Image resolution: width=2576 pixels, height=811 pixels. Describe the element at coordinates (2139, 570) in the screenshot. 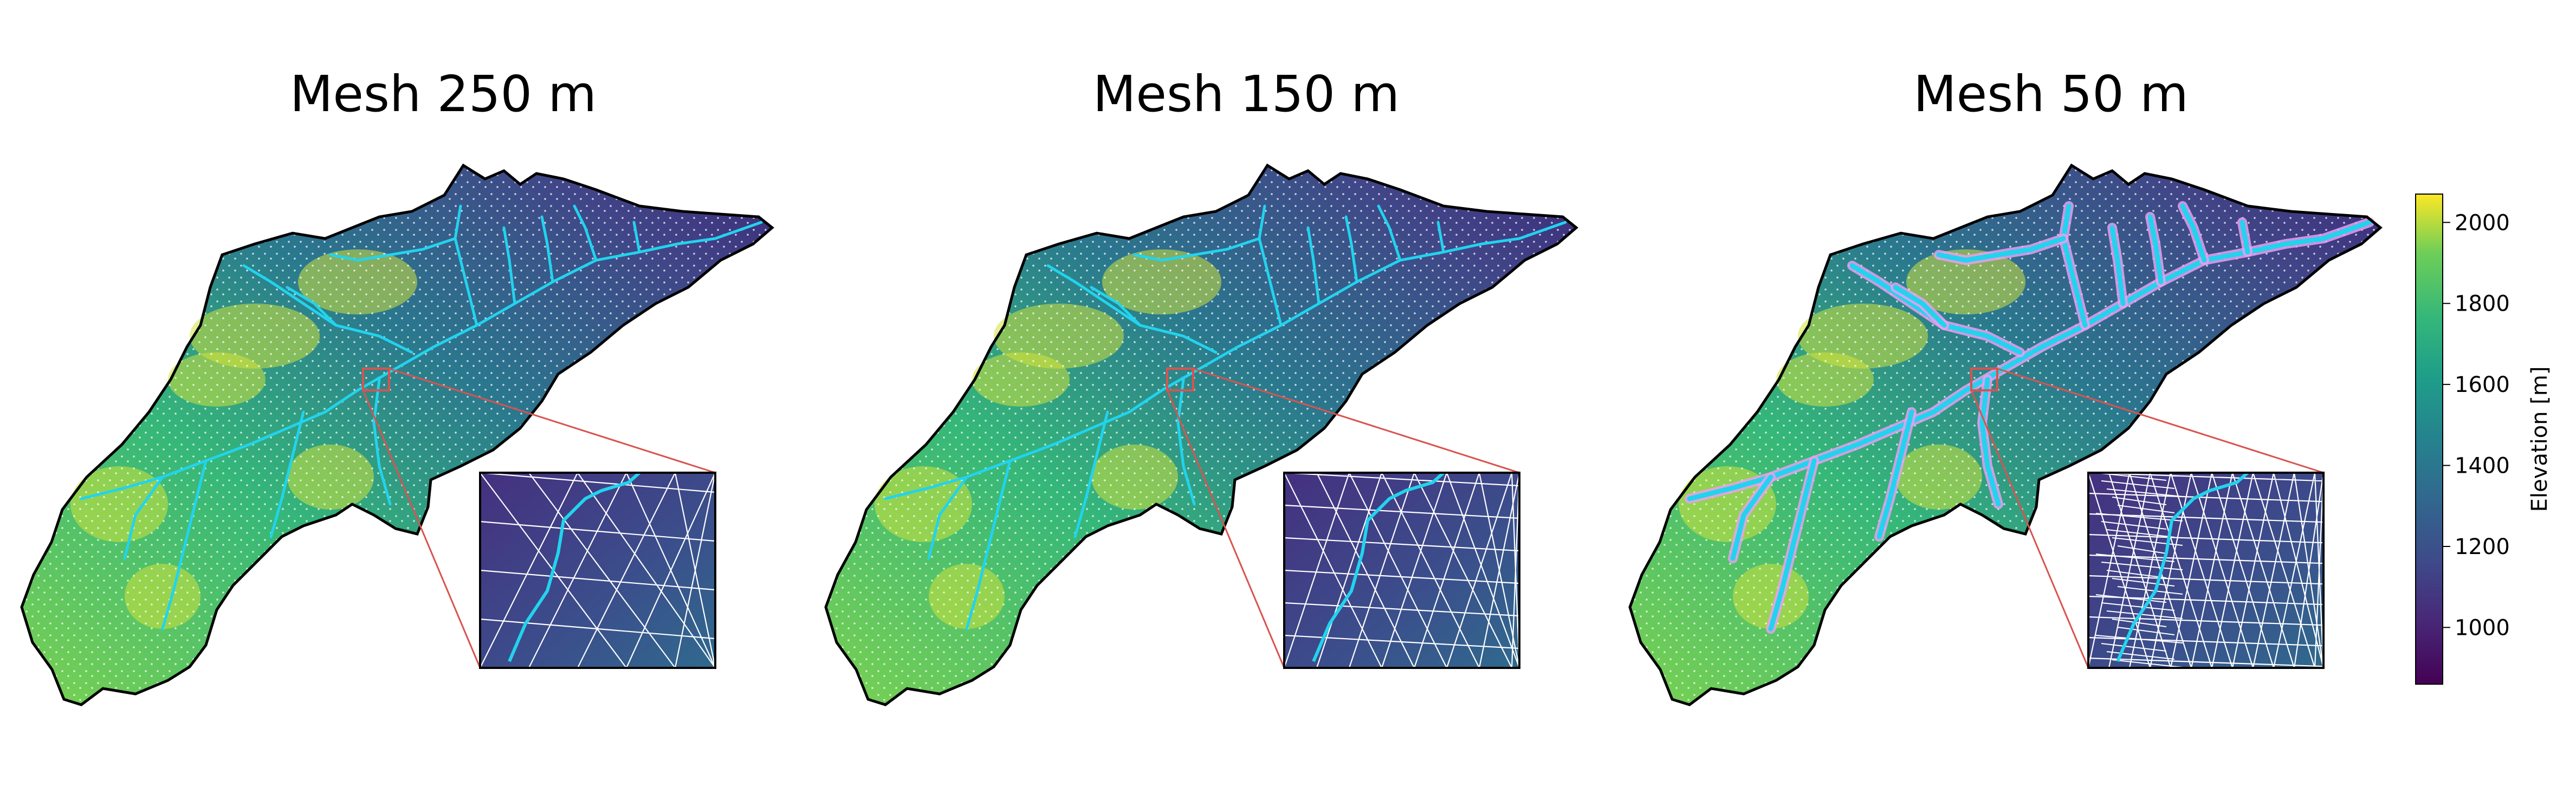

I see `inset-dense-triangulation` at that location.